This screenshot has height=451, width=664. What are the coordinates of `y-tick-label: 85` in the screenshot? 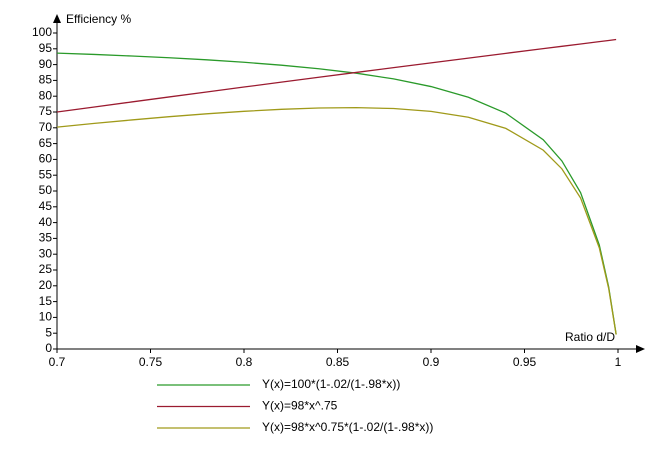 It's located at (46, 80).